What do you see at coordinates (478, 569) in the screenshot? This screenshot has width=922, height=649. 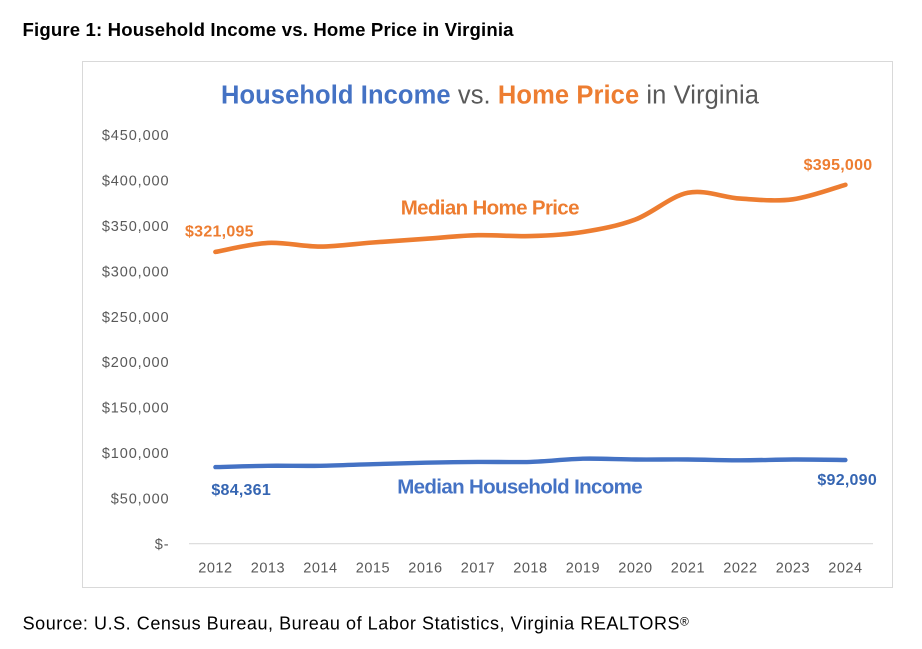 I see `svg-text: 2017` at bounding box center [478, 569].